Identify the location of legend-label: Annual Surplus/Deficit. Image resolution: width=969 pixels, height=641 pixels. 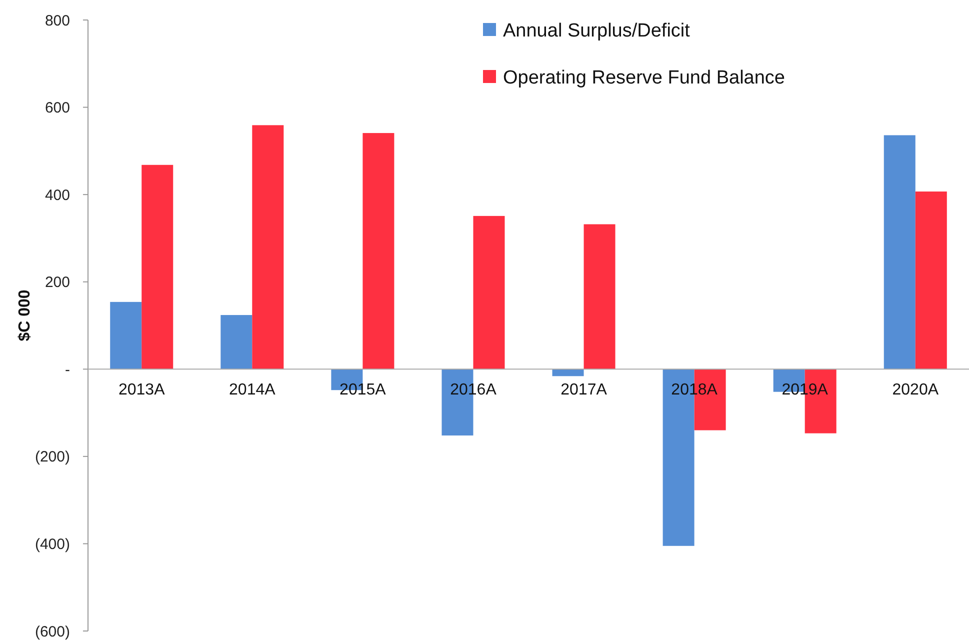
(597, 31).